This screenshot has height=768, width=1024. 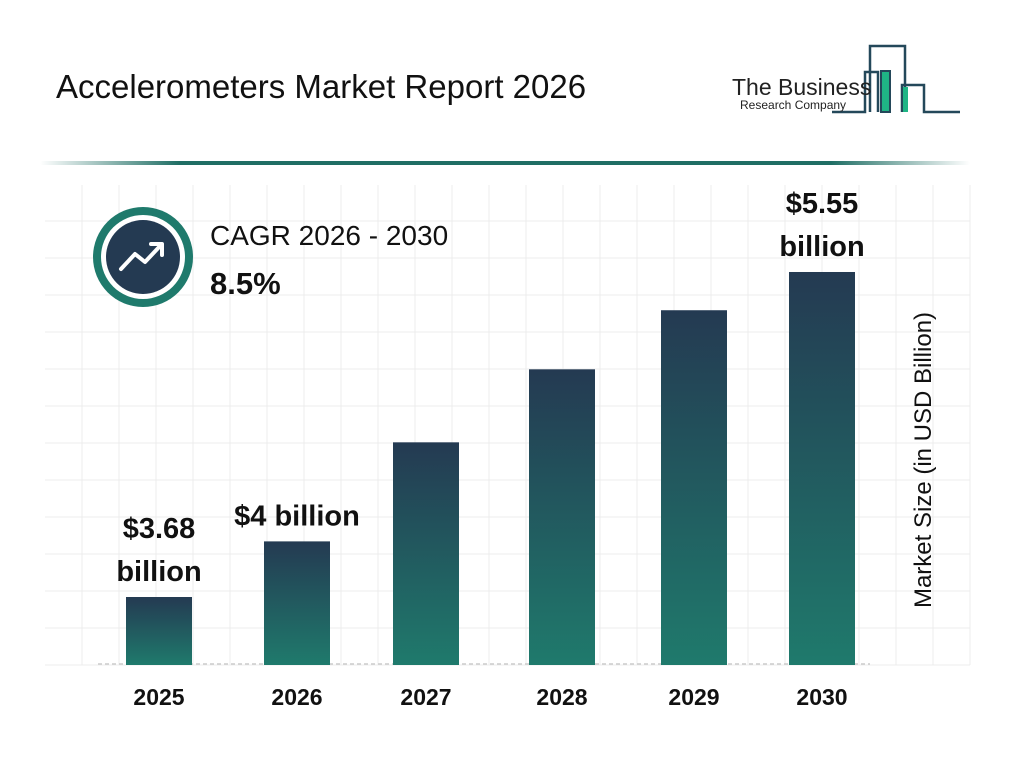 What do you see at coordinates (425, 697) in the screenshot?
I see `x-tick-label-2027: 2027` at bounding box center [425, 697].